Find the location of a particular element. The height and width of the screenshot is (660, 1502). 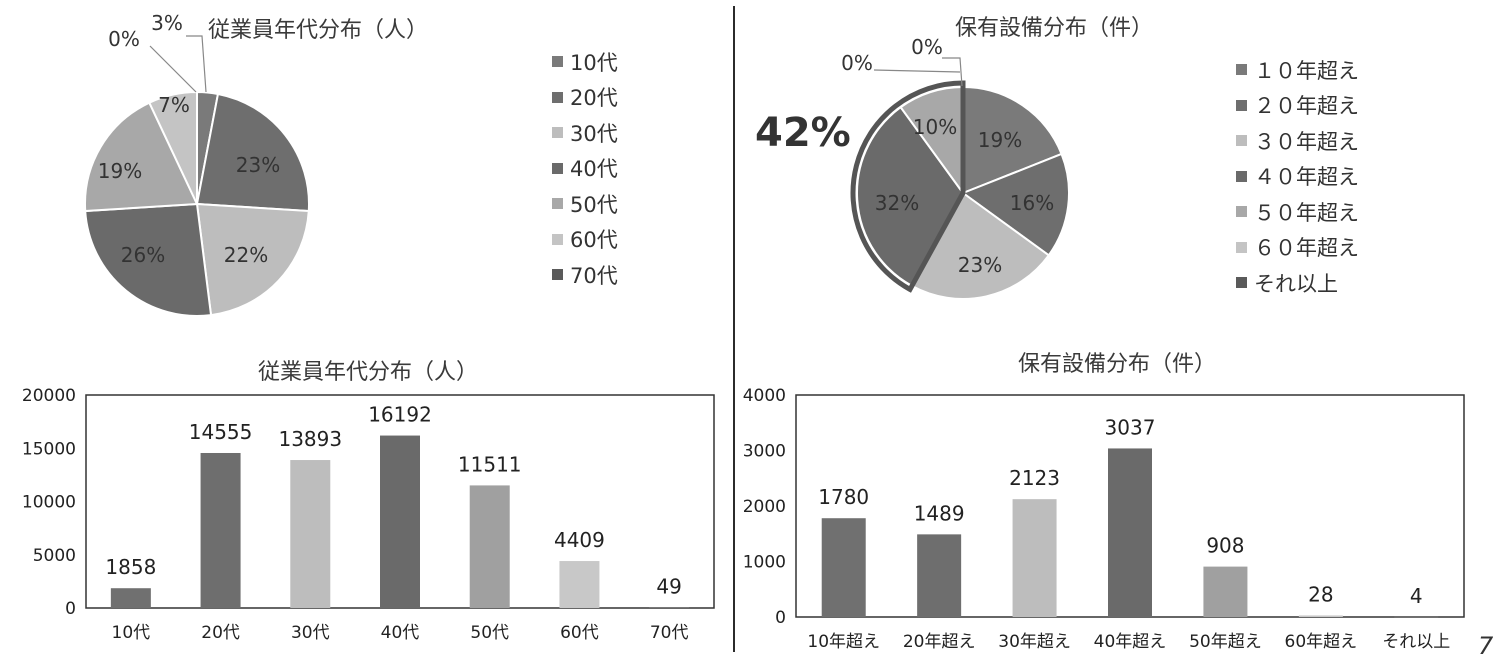

bar2-data-label: 4 is located at coordinates (1416, 596).